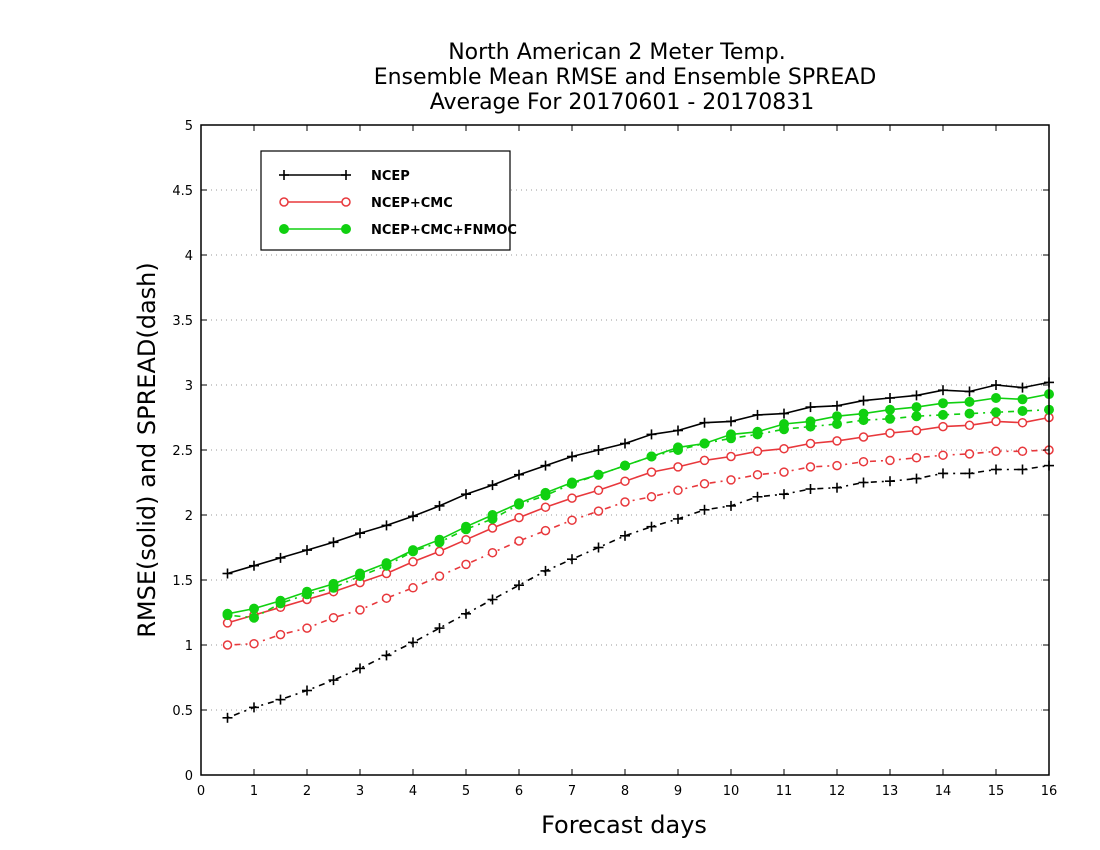 The height and width of the screenshot is (850, 1100). What do you see at coordinates (444, 230) in the screenshot?
I see `legend-label: NCEP+CMC+FNMOC` at bounding box center [444, 230].